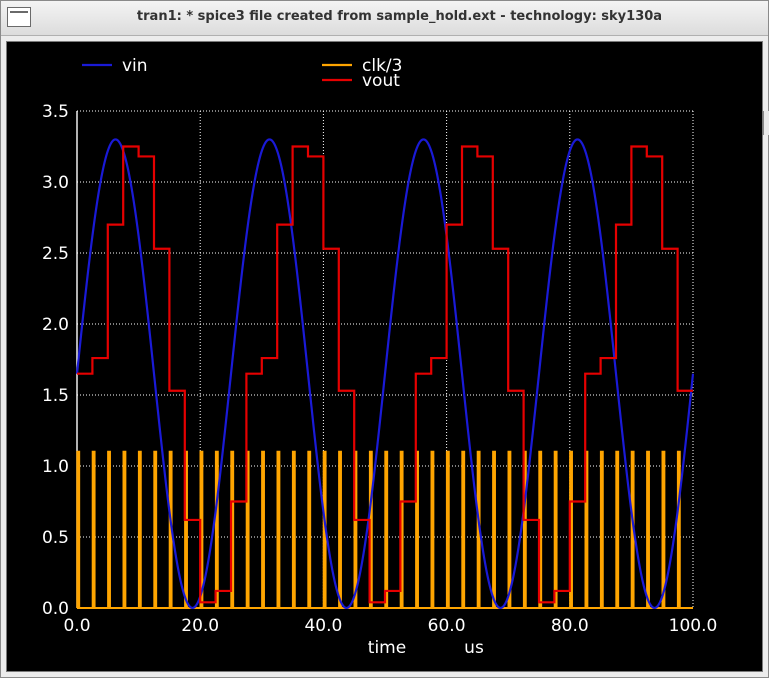  I want to click on y-tick-label: 3.5, so click(55, 112).